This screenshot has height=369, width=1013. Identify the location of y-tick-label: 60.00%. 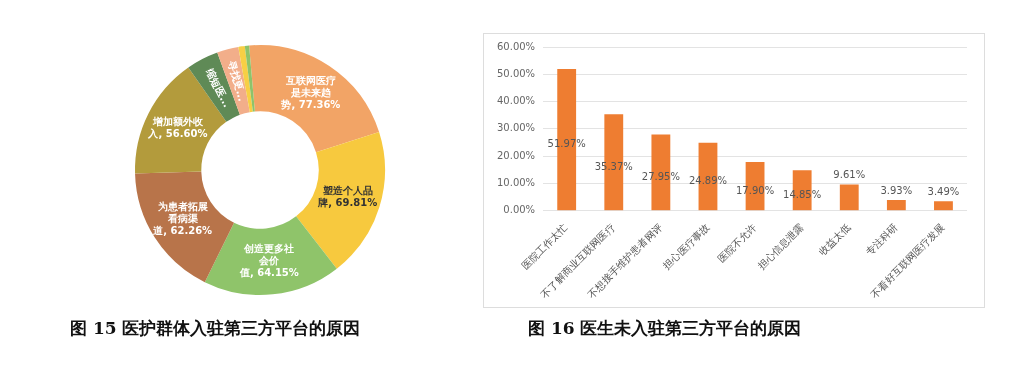
(516, 46).